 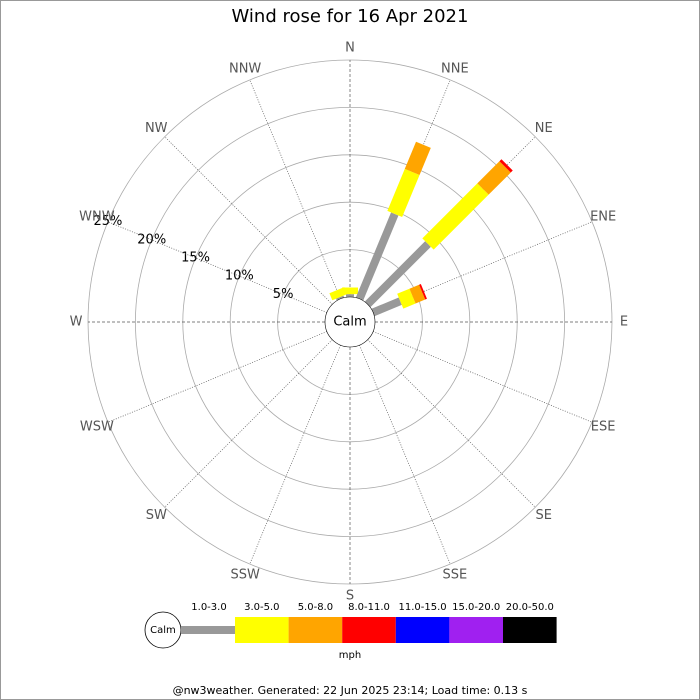 What do you see at coordinates (151, 239) in the screenshot?
I see `r-tick-label: 20%` at bounding box center [151, 239].